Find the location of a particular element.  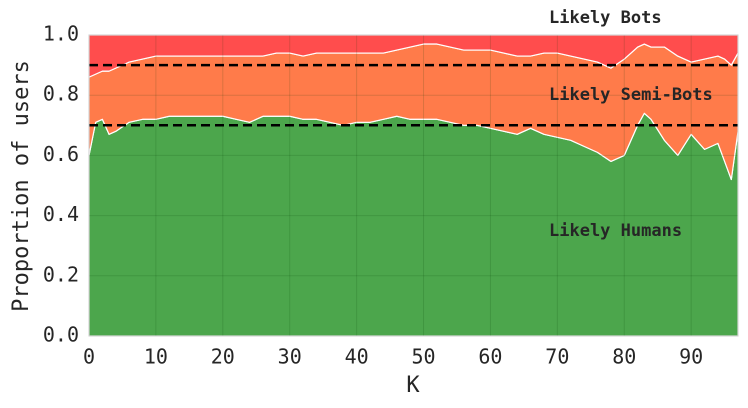

annotation: Likely Bots is located at coordinates (605, 18).